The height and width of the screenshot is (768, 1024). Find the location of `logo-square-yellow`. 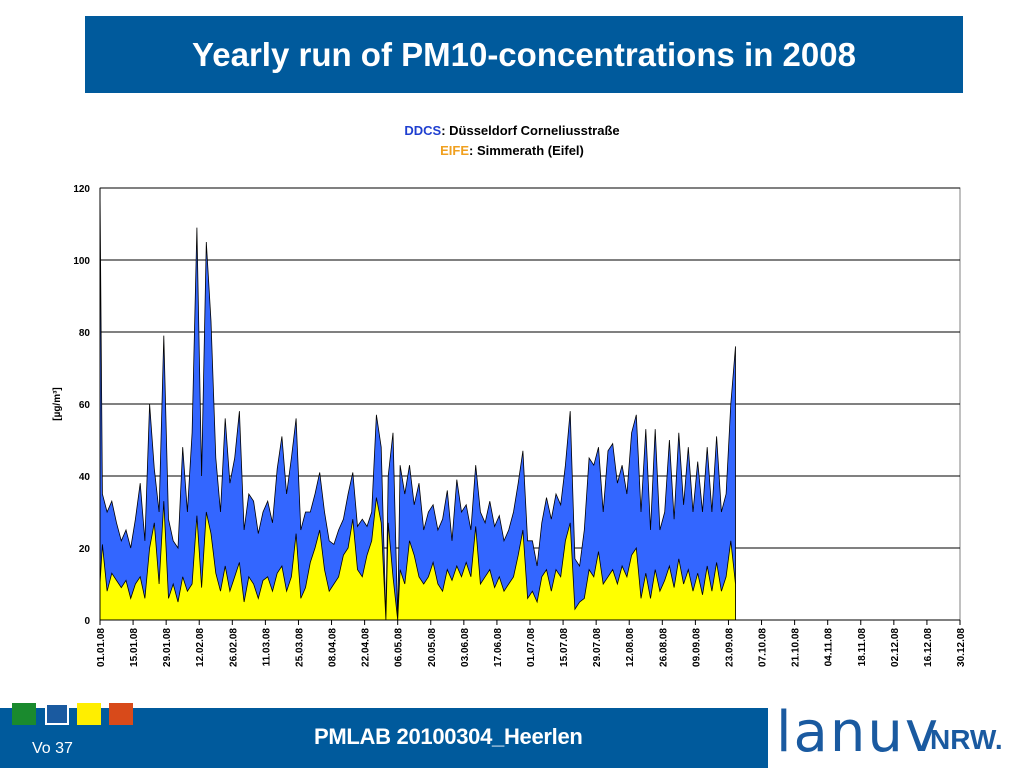

logo-square-yellow is located at coordinates (89, 714).